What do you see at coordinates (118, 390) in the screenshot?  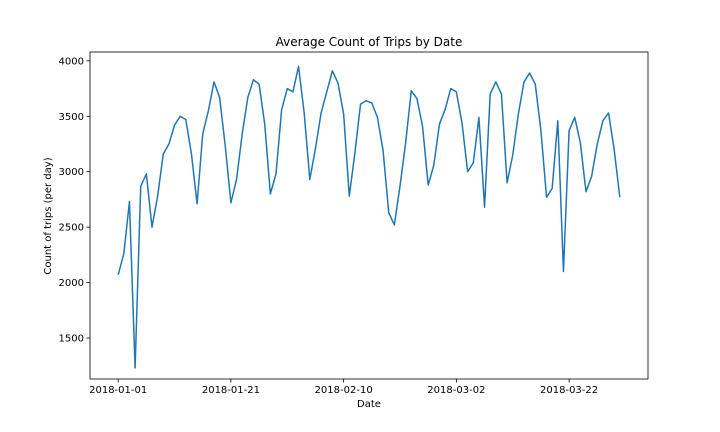 I see `x-tick-label: 2018-01-01` at bounding box center [118, 390].